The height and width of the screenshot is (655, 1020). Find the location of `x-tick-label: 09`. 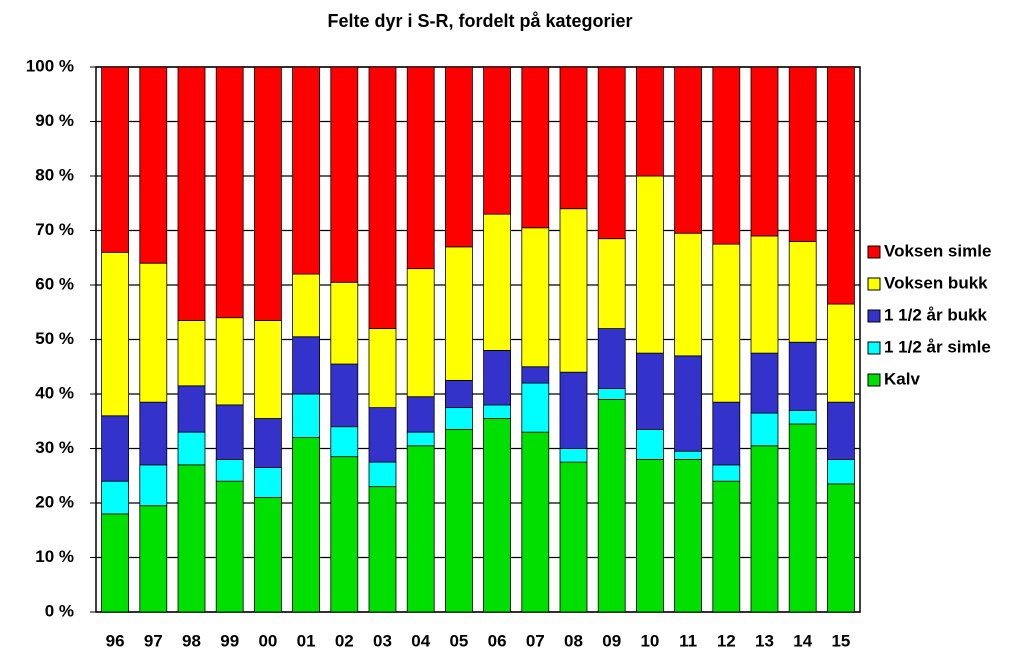

x-tick-label: 09 is located at coordinates (611, 640).